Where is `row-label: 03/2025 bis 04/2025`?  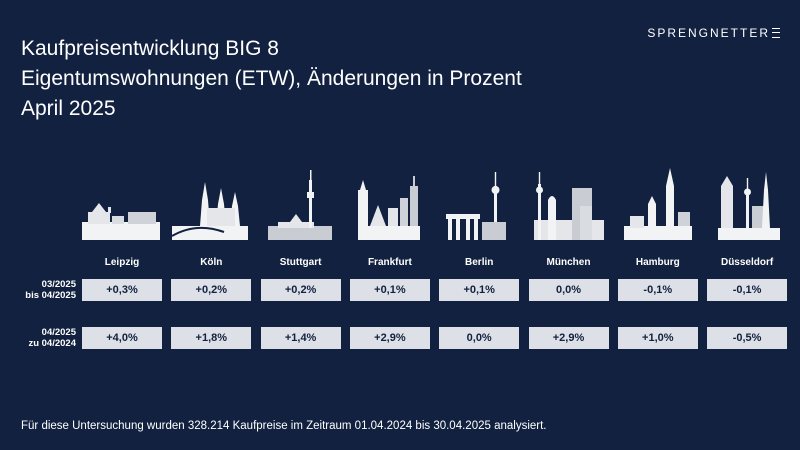
row-label: 03/2025 bis 04/2025 is located at coordinates (46, 290).